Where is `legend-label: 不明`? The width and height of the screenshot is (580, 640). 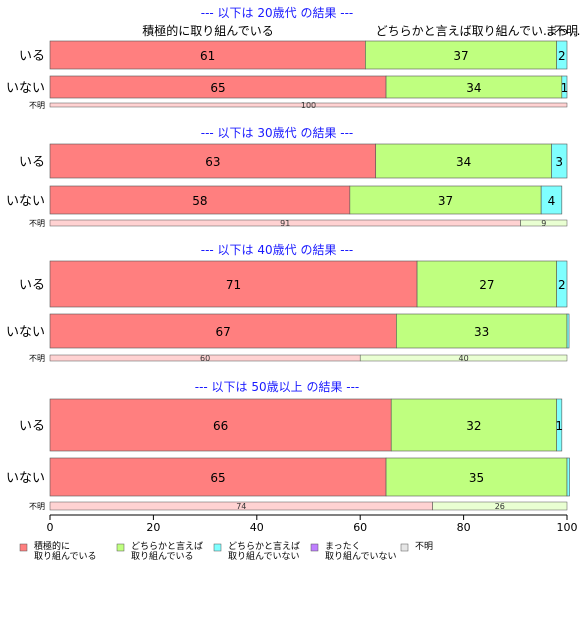 legend-label: 不明 is located at coordinates (424, 546).